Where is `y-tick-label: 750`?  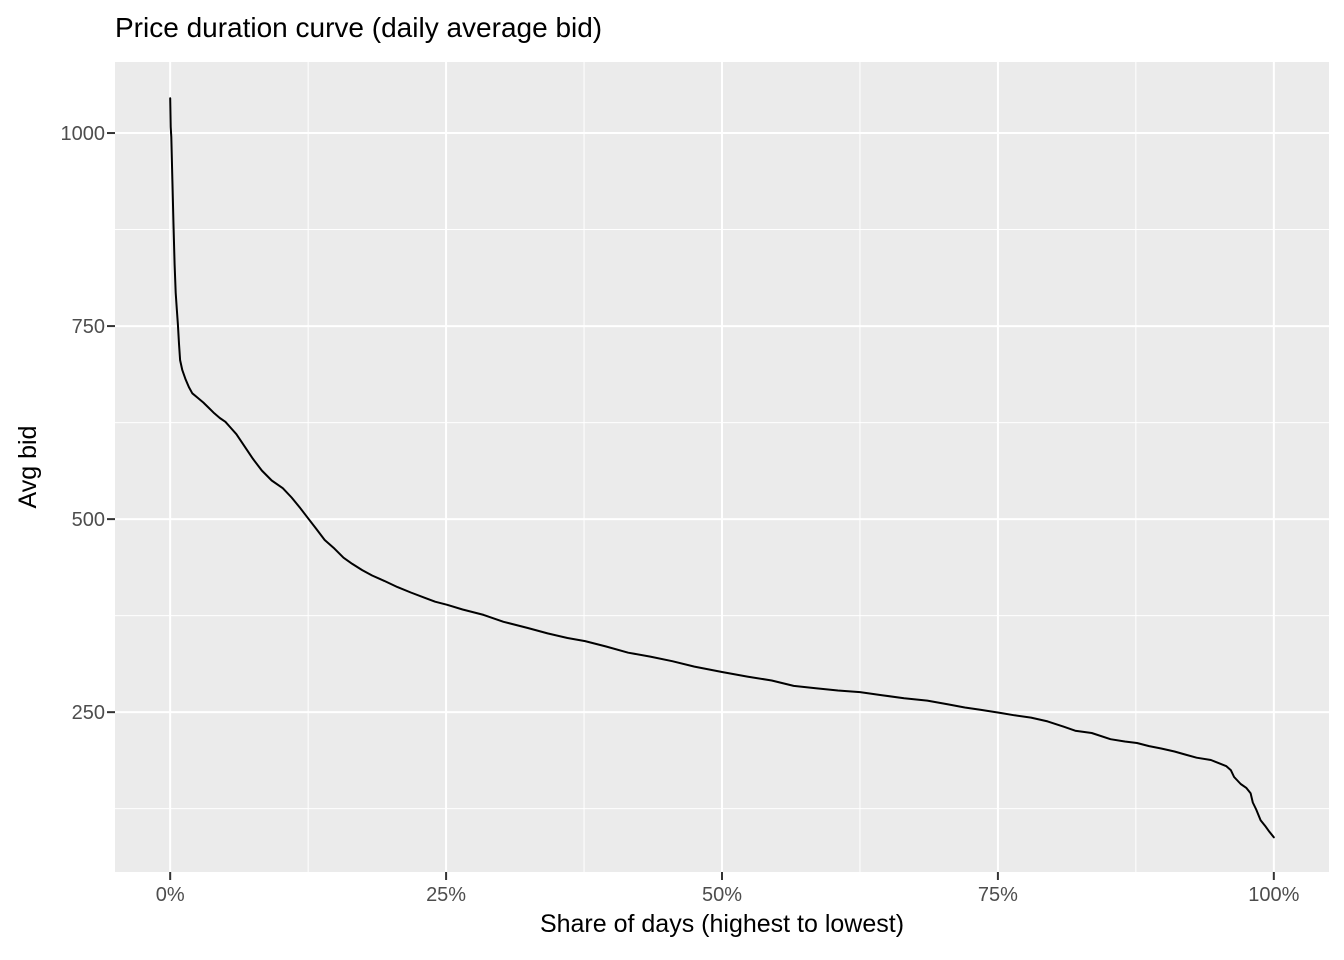 y-tick-label: 750 is located at coordinates (88, 327).